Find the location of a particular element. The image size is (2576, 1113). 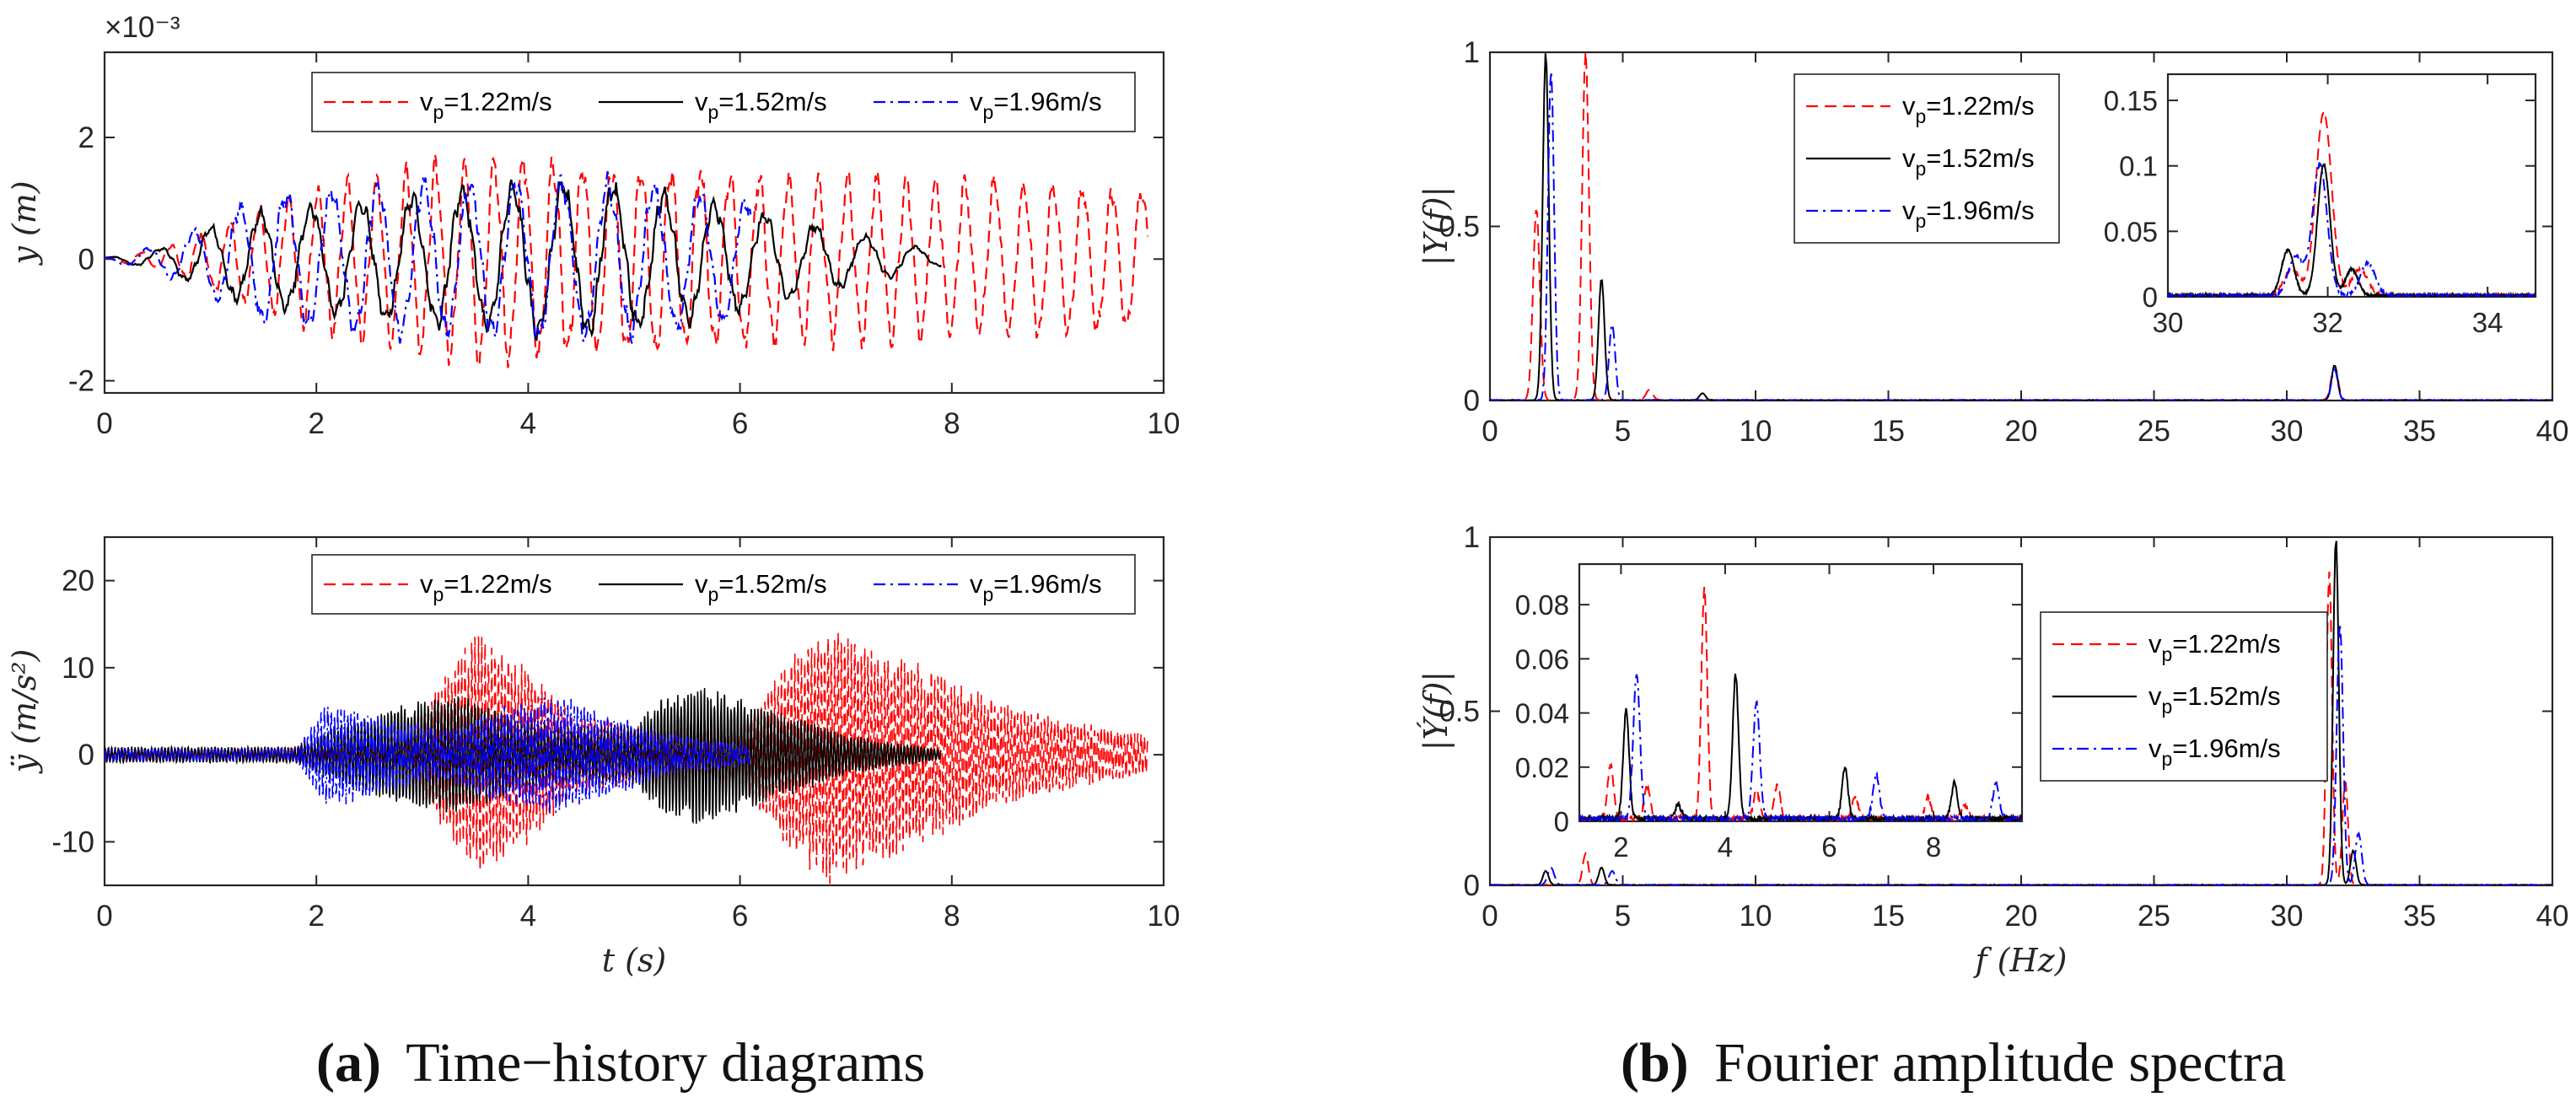

y-tick-label: 0.05 is located at coordinates (2131, 231).